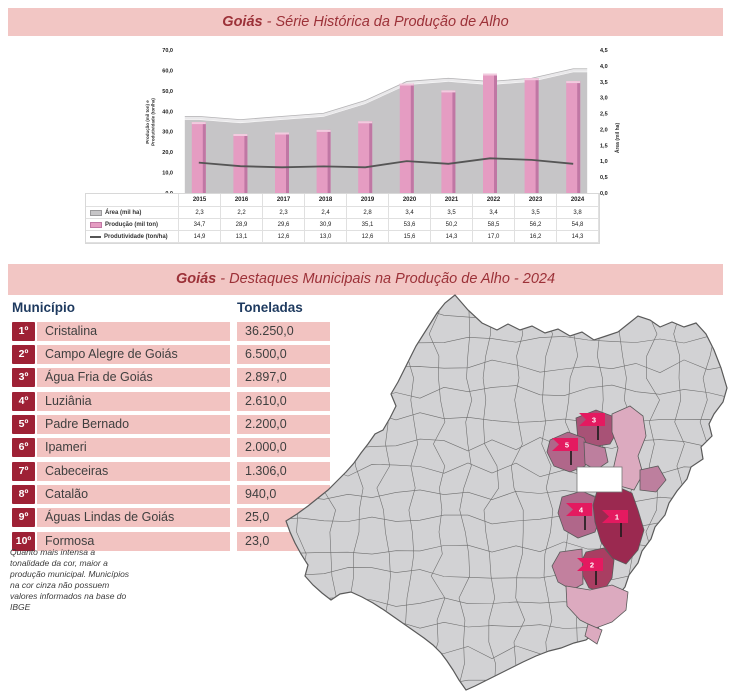 This screenshot has height=691, width=733. Describe the element at coordinates (536, 237) in the screenshot. I see `table-value: 16,2` at that location.